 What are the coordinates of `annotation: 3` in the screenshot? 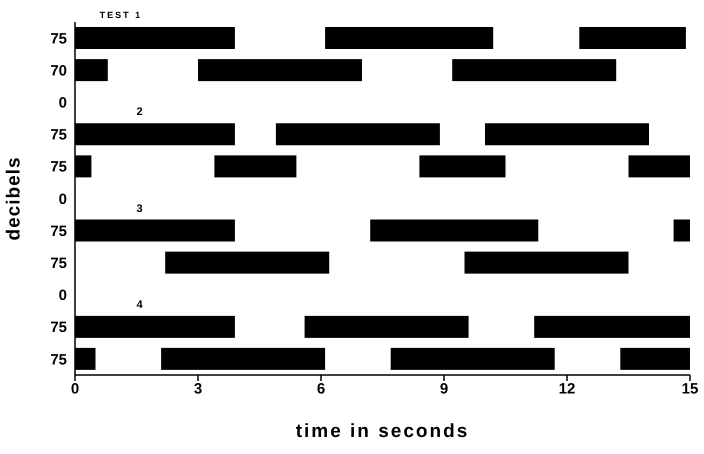 It's located at (139, 208).